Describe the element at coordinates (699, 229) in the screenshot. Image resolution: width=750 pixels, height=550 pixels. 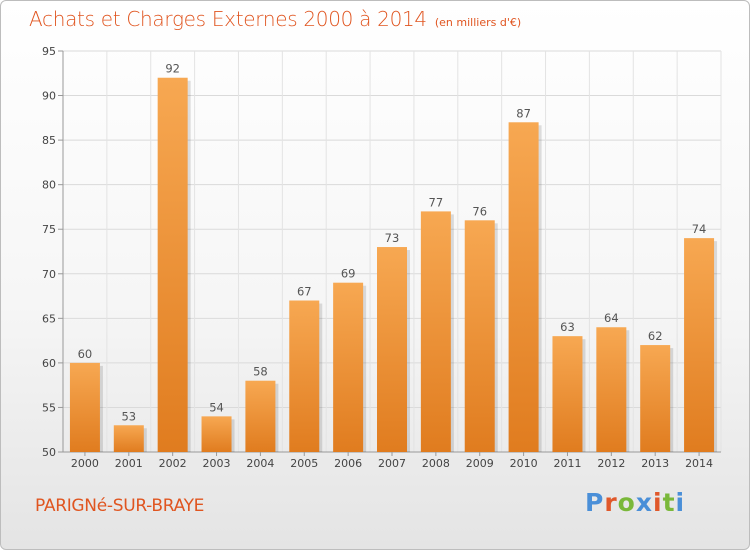
I see `value-label: 74` at that location.